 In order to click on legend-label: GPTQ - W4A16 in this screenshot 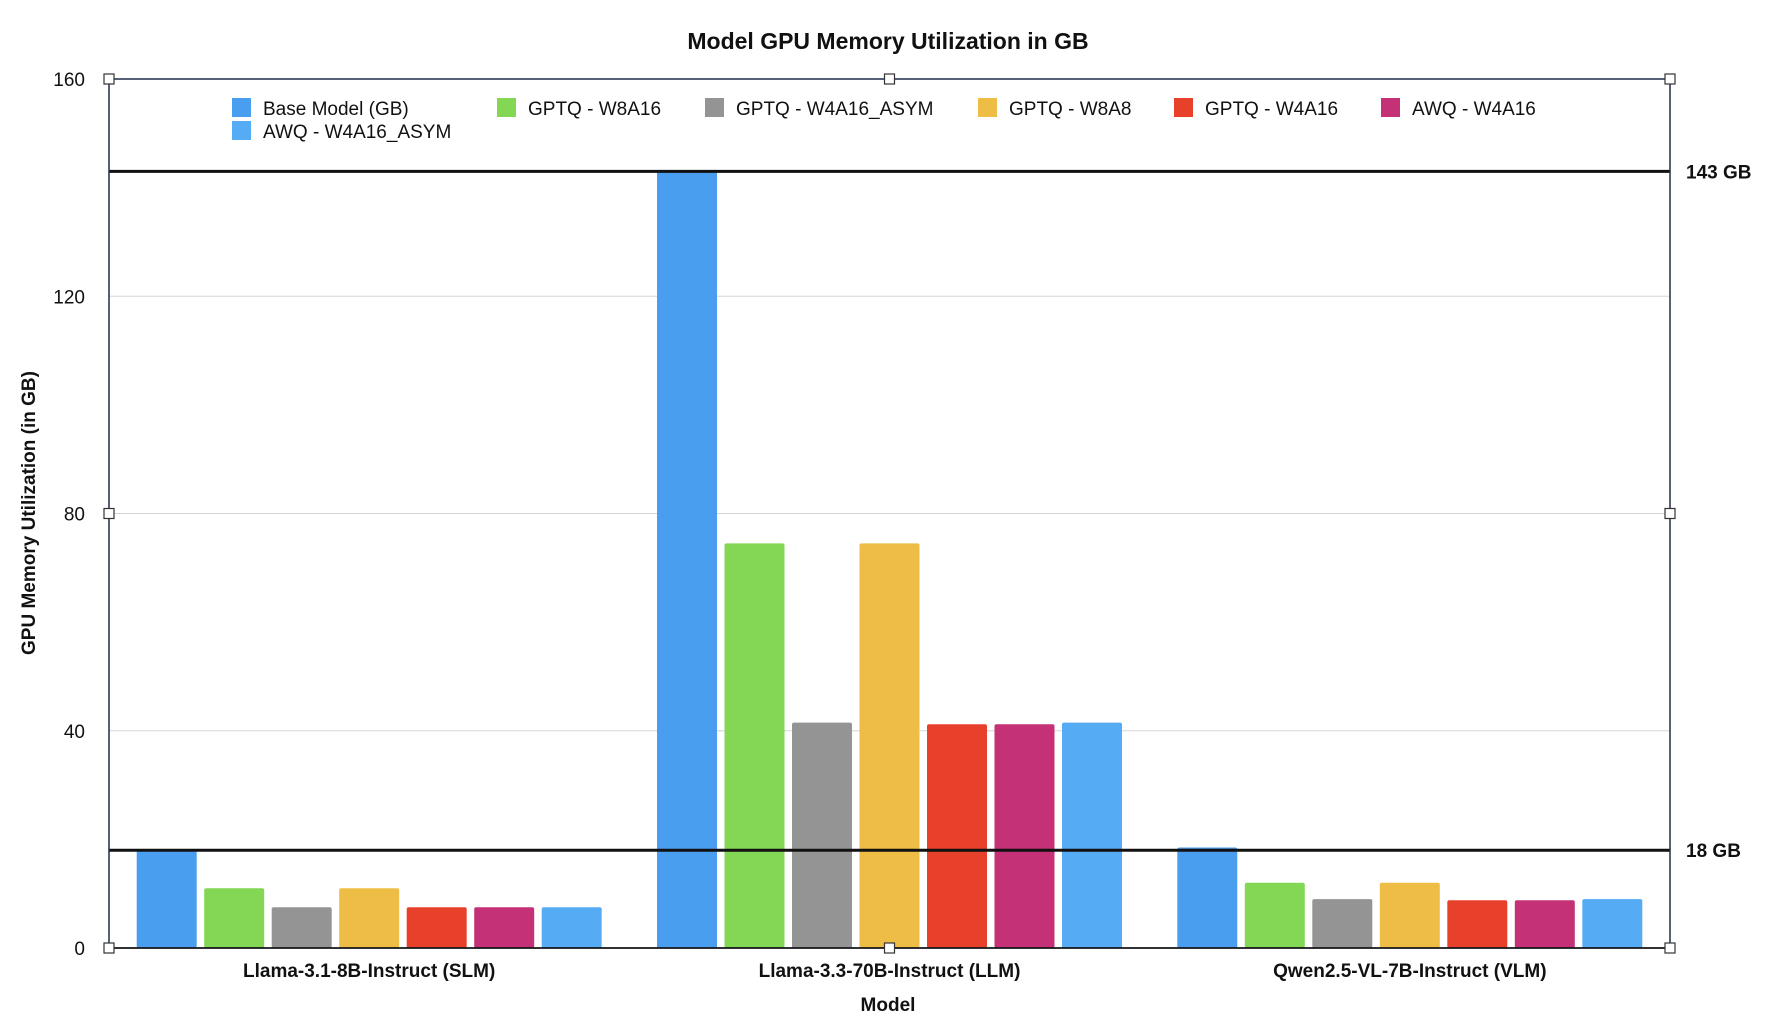, I will do `click(1271, 109)`.